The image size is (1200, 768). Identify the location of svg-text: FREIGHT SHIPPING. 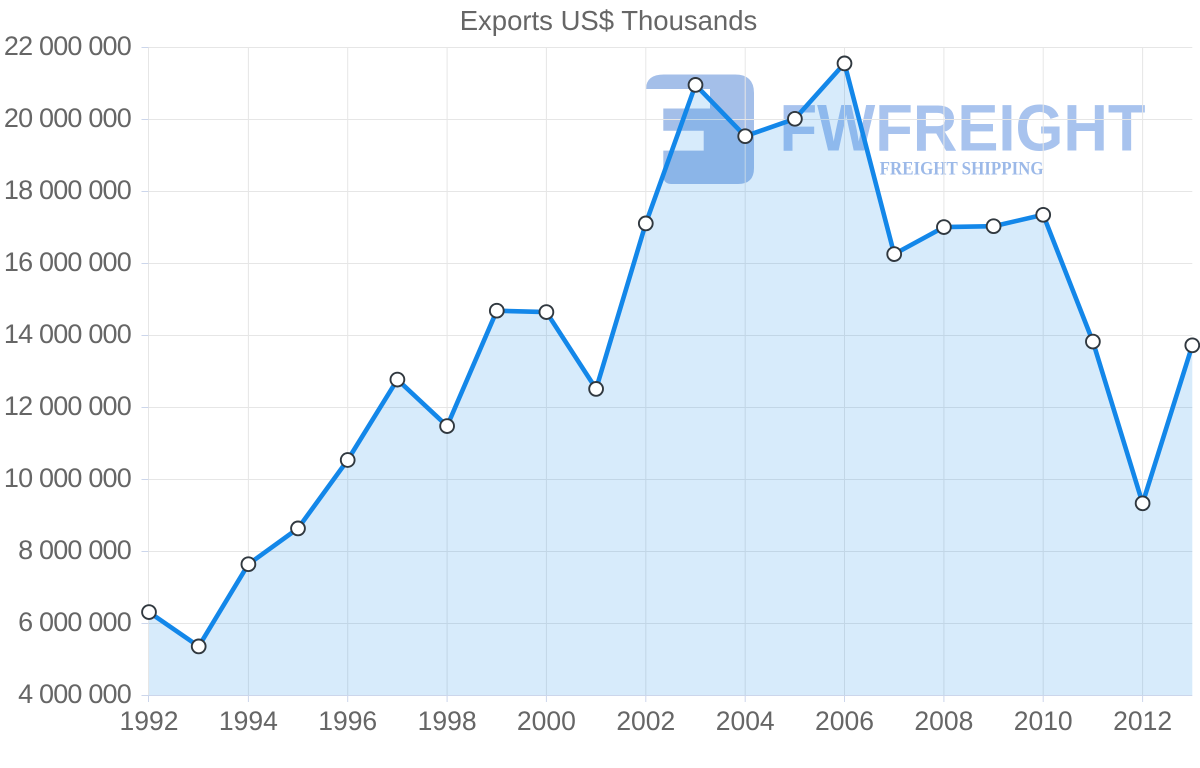
(962, 169).